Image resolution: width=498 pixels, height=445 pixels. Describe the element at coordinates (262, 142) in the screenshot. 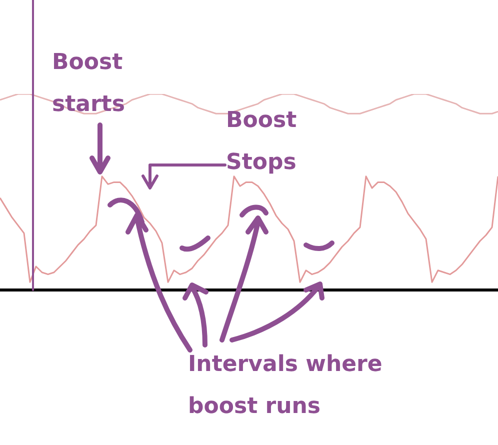

I see `annotation: Boost Stops` at that location.